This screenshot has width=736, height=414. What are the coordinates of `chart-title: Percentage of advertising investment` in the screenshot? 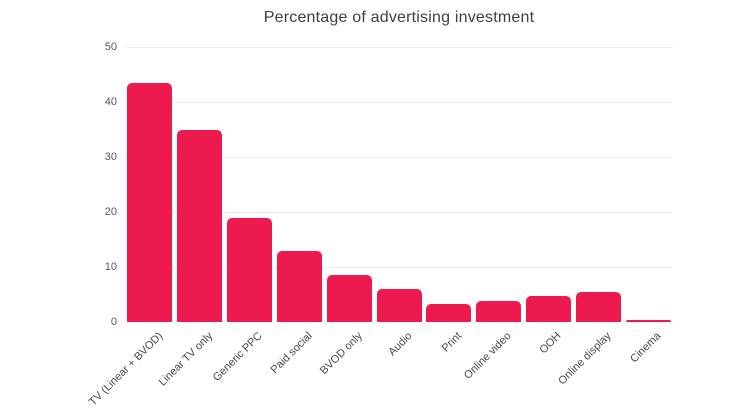 It's located at (399, 17).